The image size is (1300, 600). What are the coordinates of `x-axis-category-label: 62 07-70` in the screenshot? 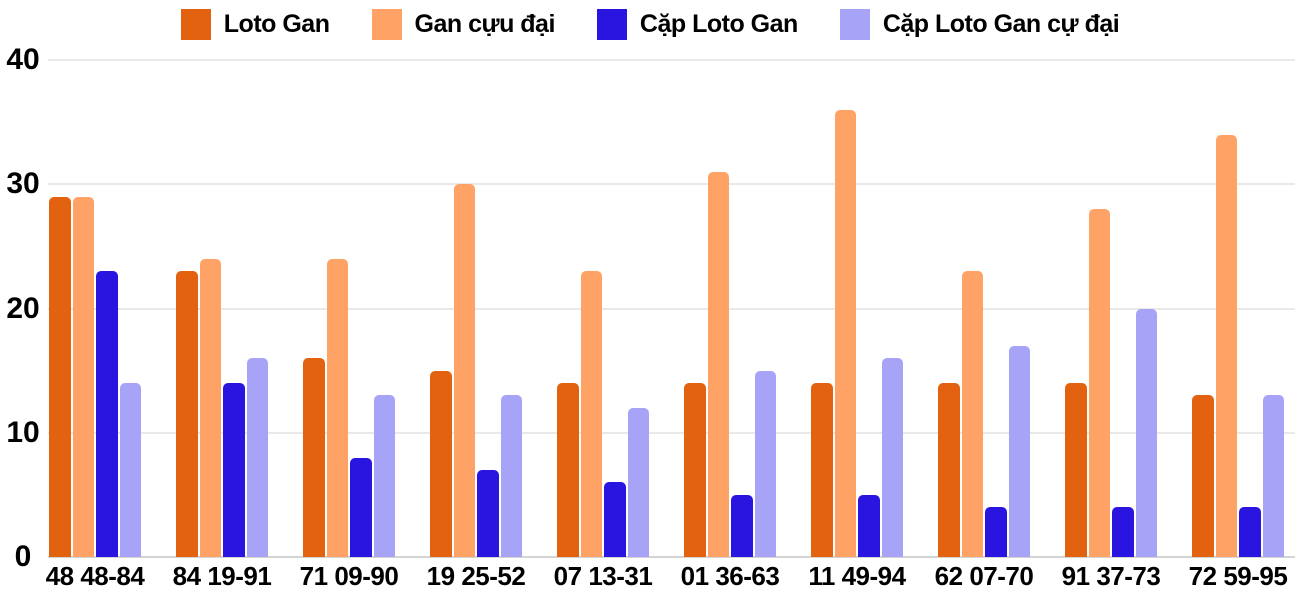 It's located at (984, 576).